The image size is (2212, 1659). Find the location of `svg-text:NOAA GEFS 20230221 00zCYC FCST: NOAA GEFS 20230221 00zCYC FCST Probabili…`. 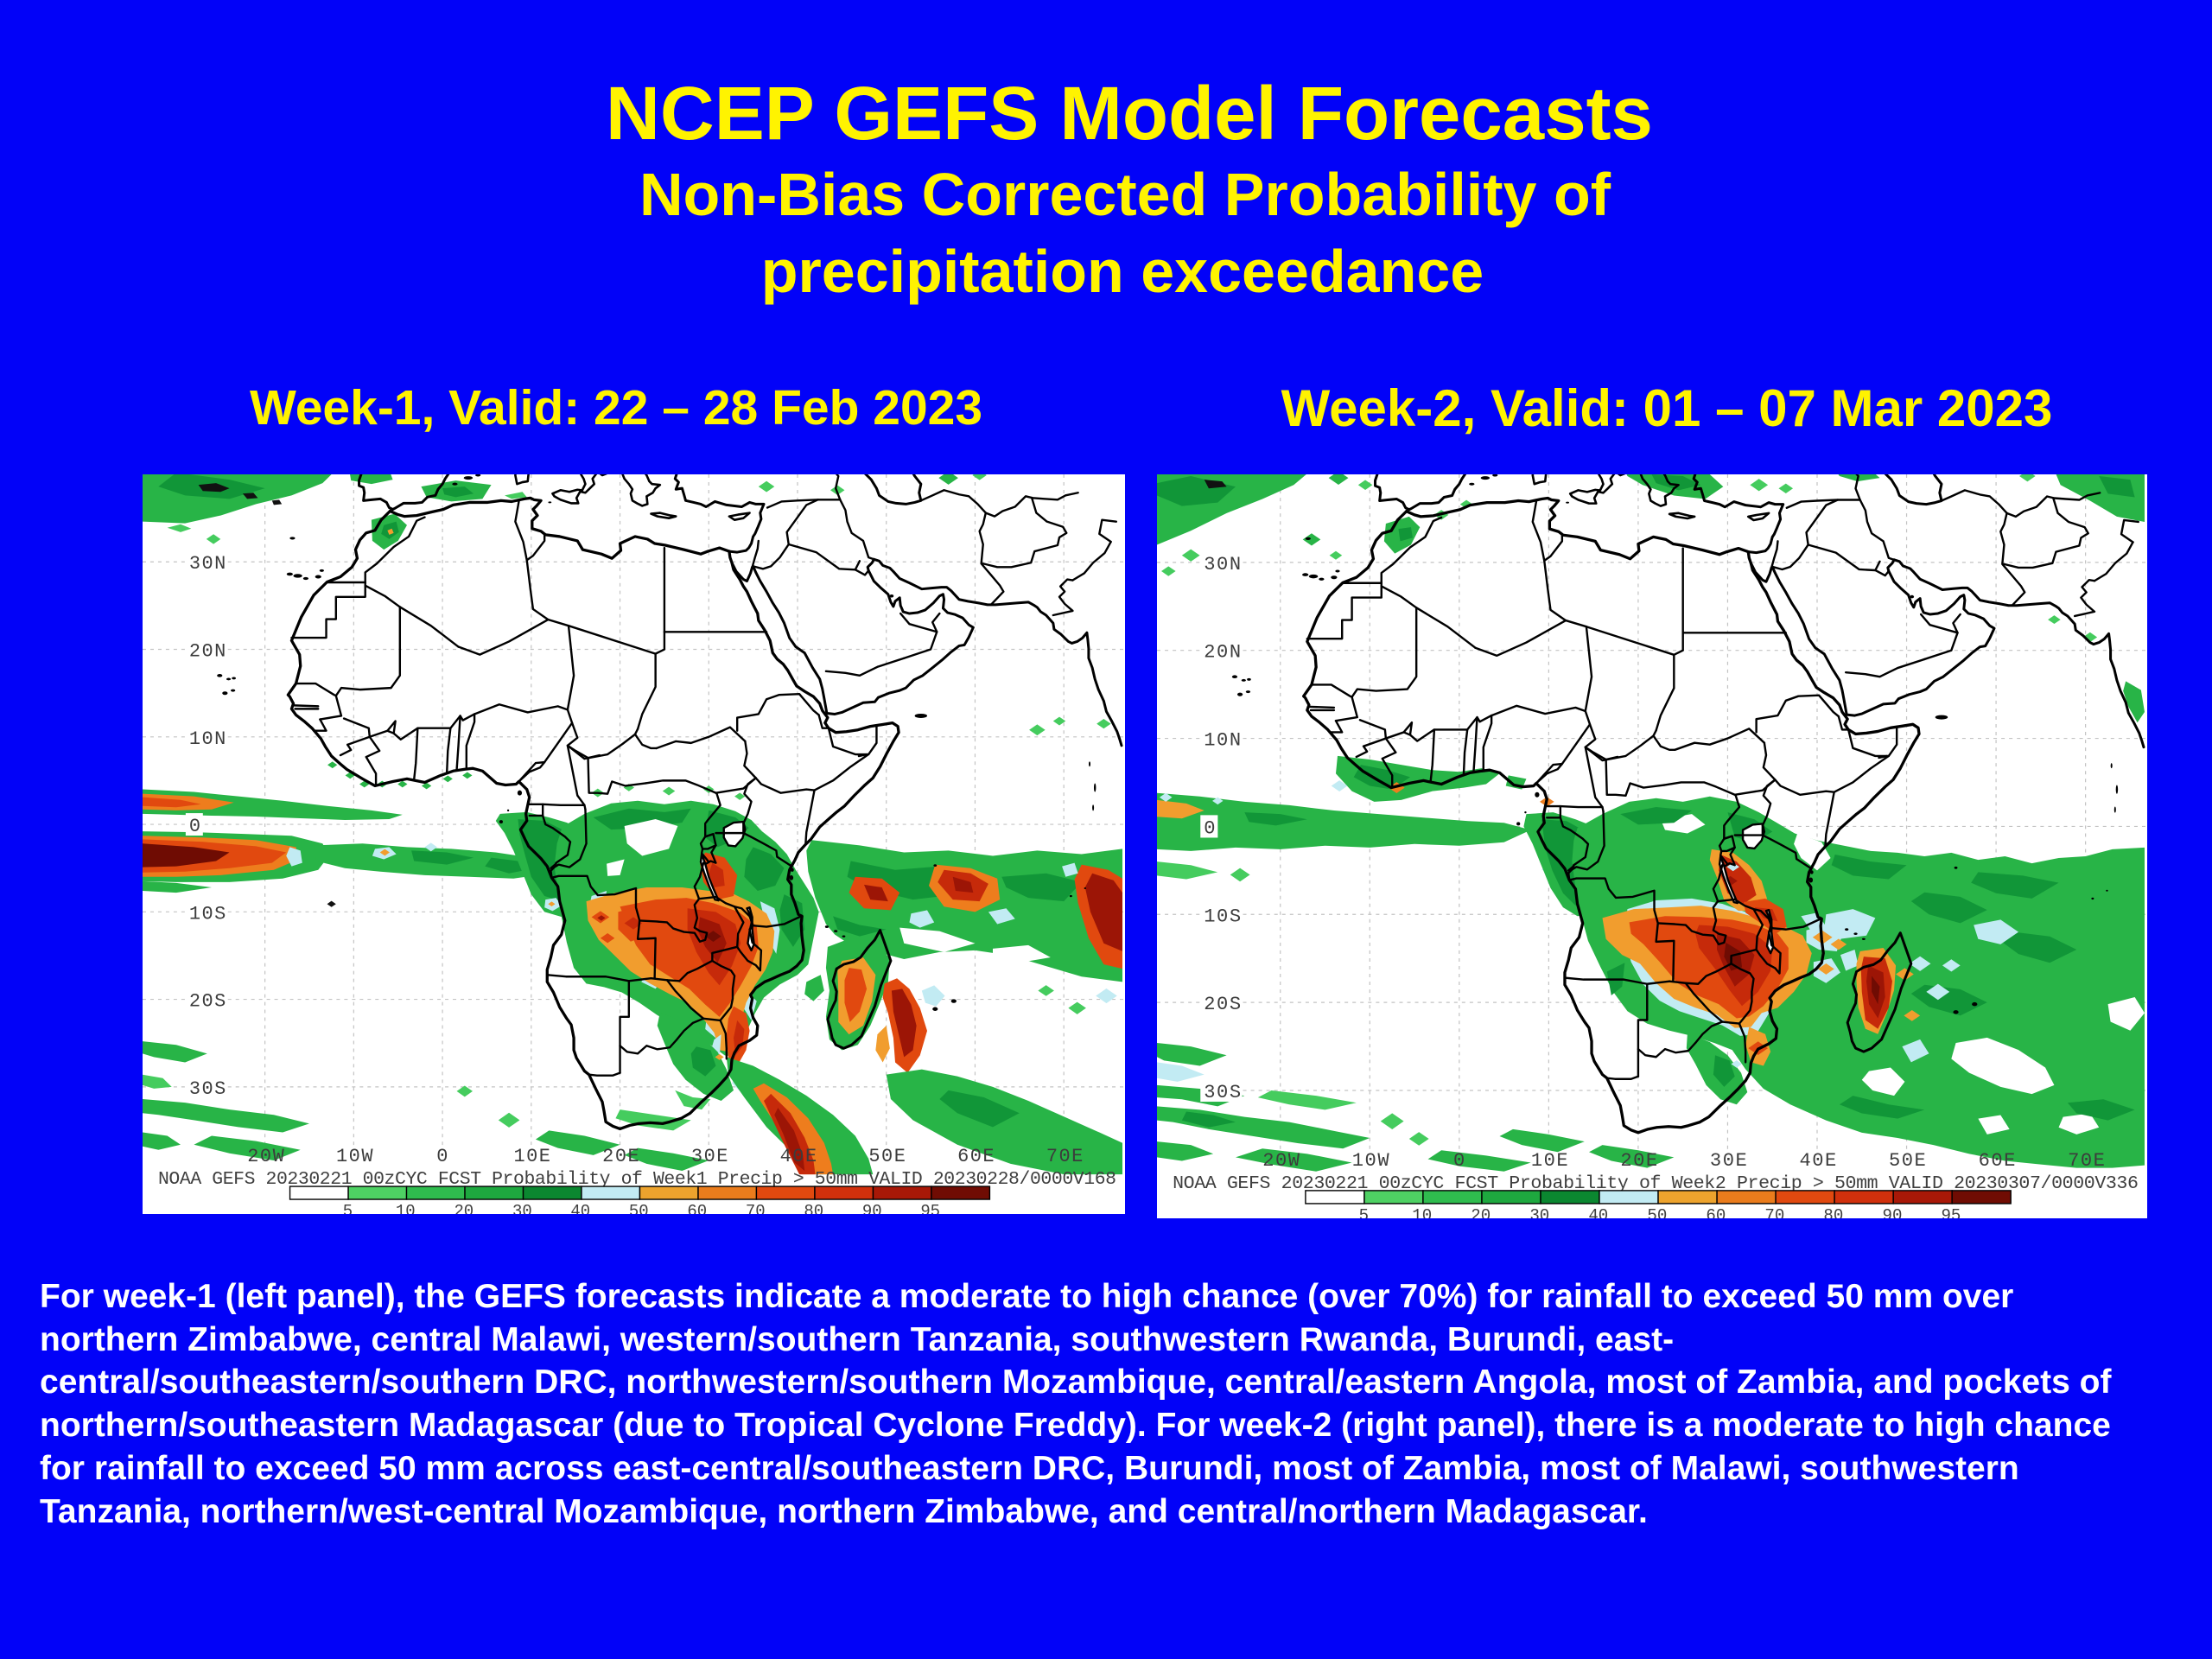

svg-text:NOAA GEFS 20230221 00zCYC FCST: NOAA GEFS 20230221 00zCYC FCST Probabili… is located at coordinates (1656, 1183).